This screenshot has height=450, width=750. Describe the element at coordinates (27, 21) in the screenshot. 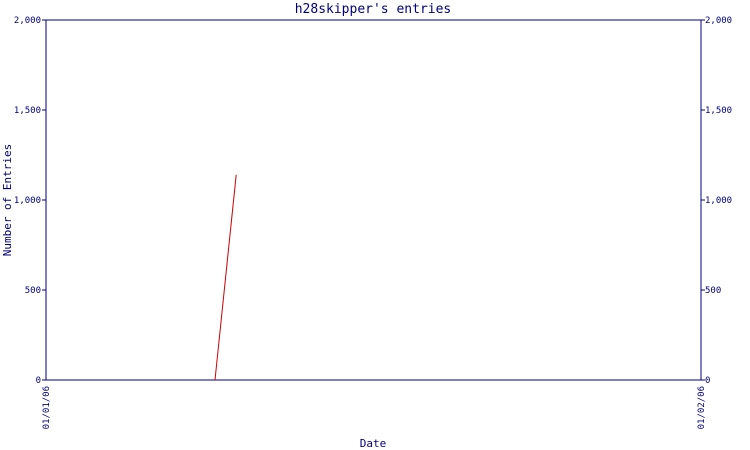

I see `y-tick-label-left: 2,000` at that location.